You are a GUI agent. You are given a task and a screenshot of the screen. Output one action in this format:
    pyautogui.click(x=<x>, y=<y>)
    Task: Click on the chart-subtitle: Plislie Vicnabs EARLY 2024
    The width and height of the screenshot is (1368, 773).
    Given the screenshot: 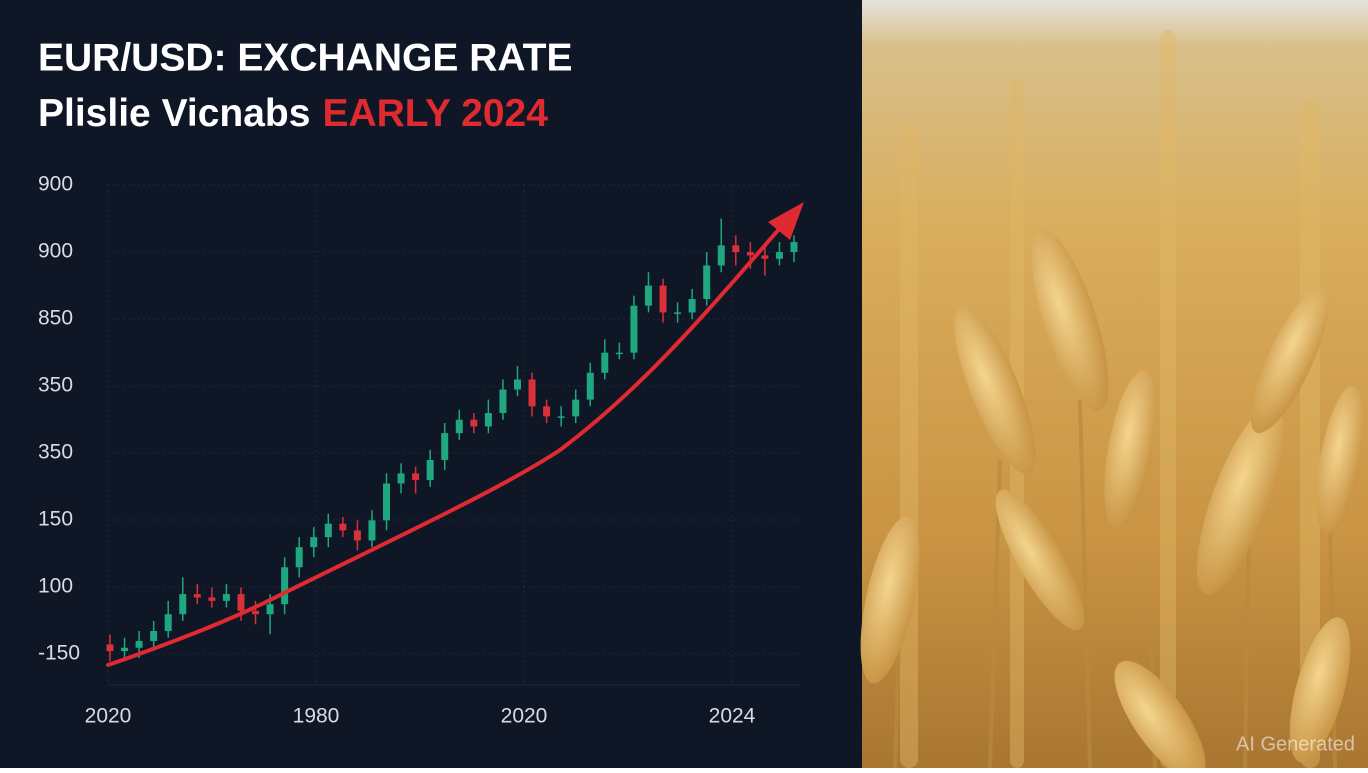 What is the action you would take?
    pyautogui.click(x=293, y=113)
    